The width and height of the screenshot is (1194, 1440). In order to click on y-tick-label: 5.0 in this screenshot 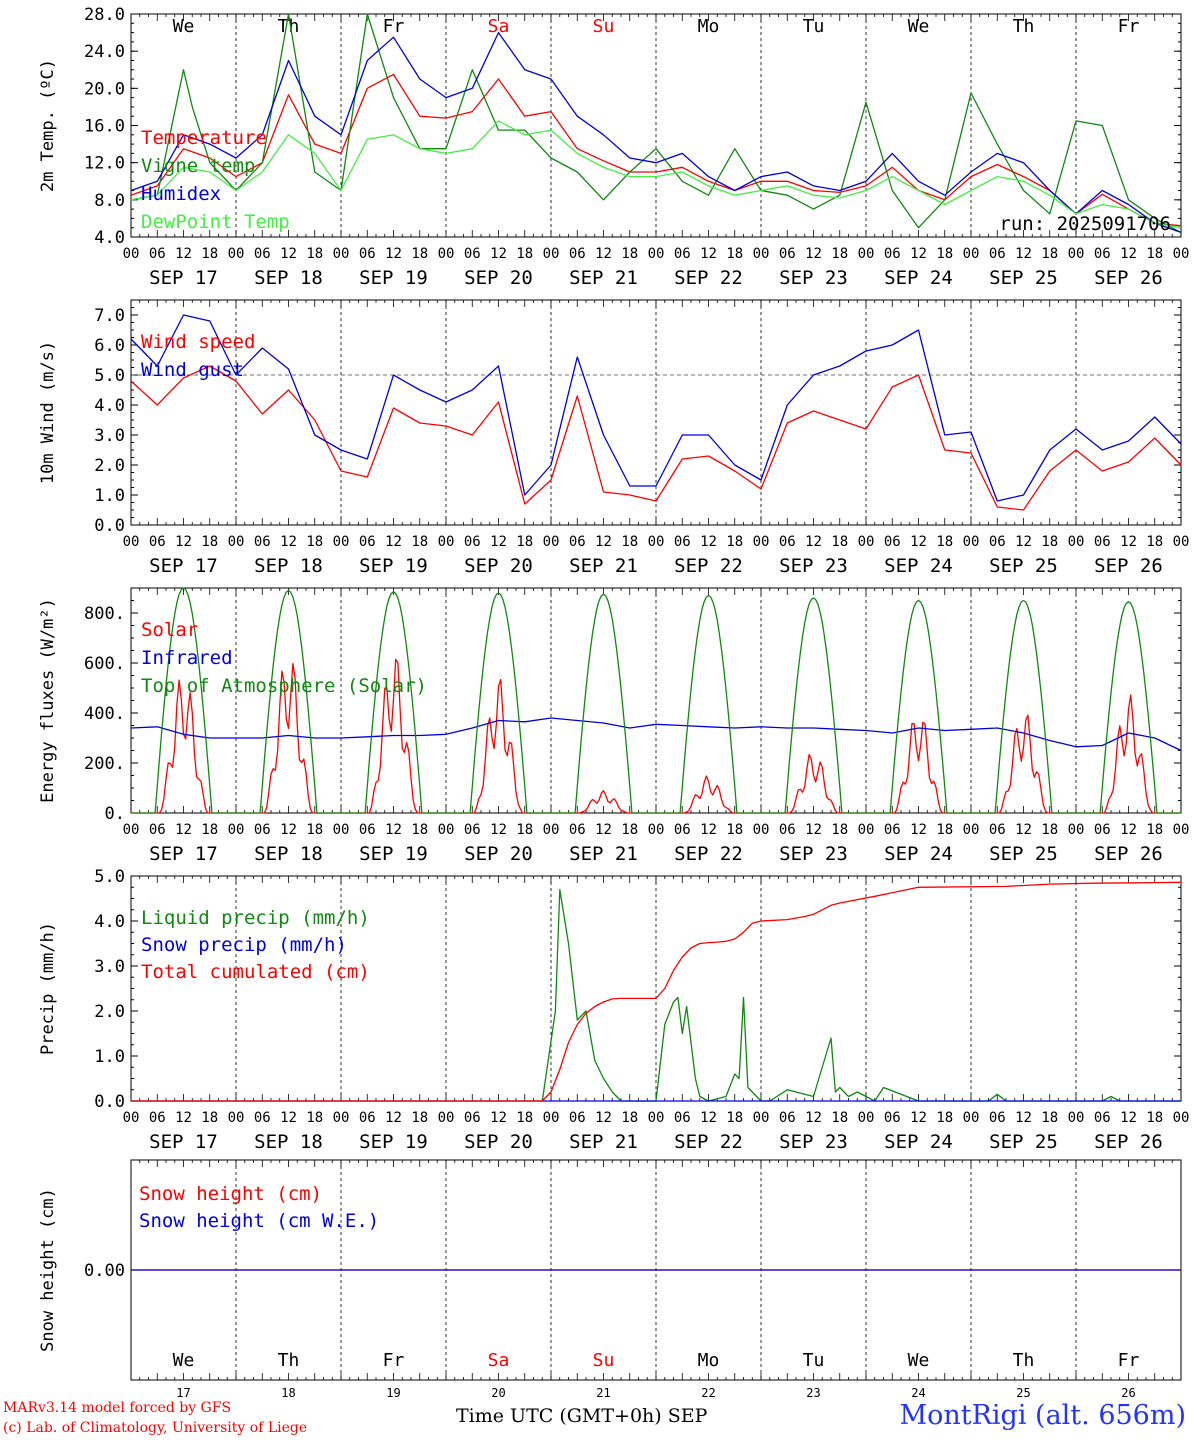, I will do `click(109, 376)`.